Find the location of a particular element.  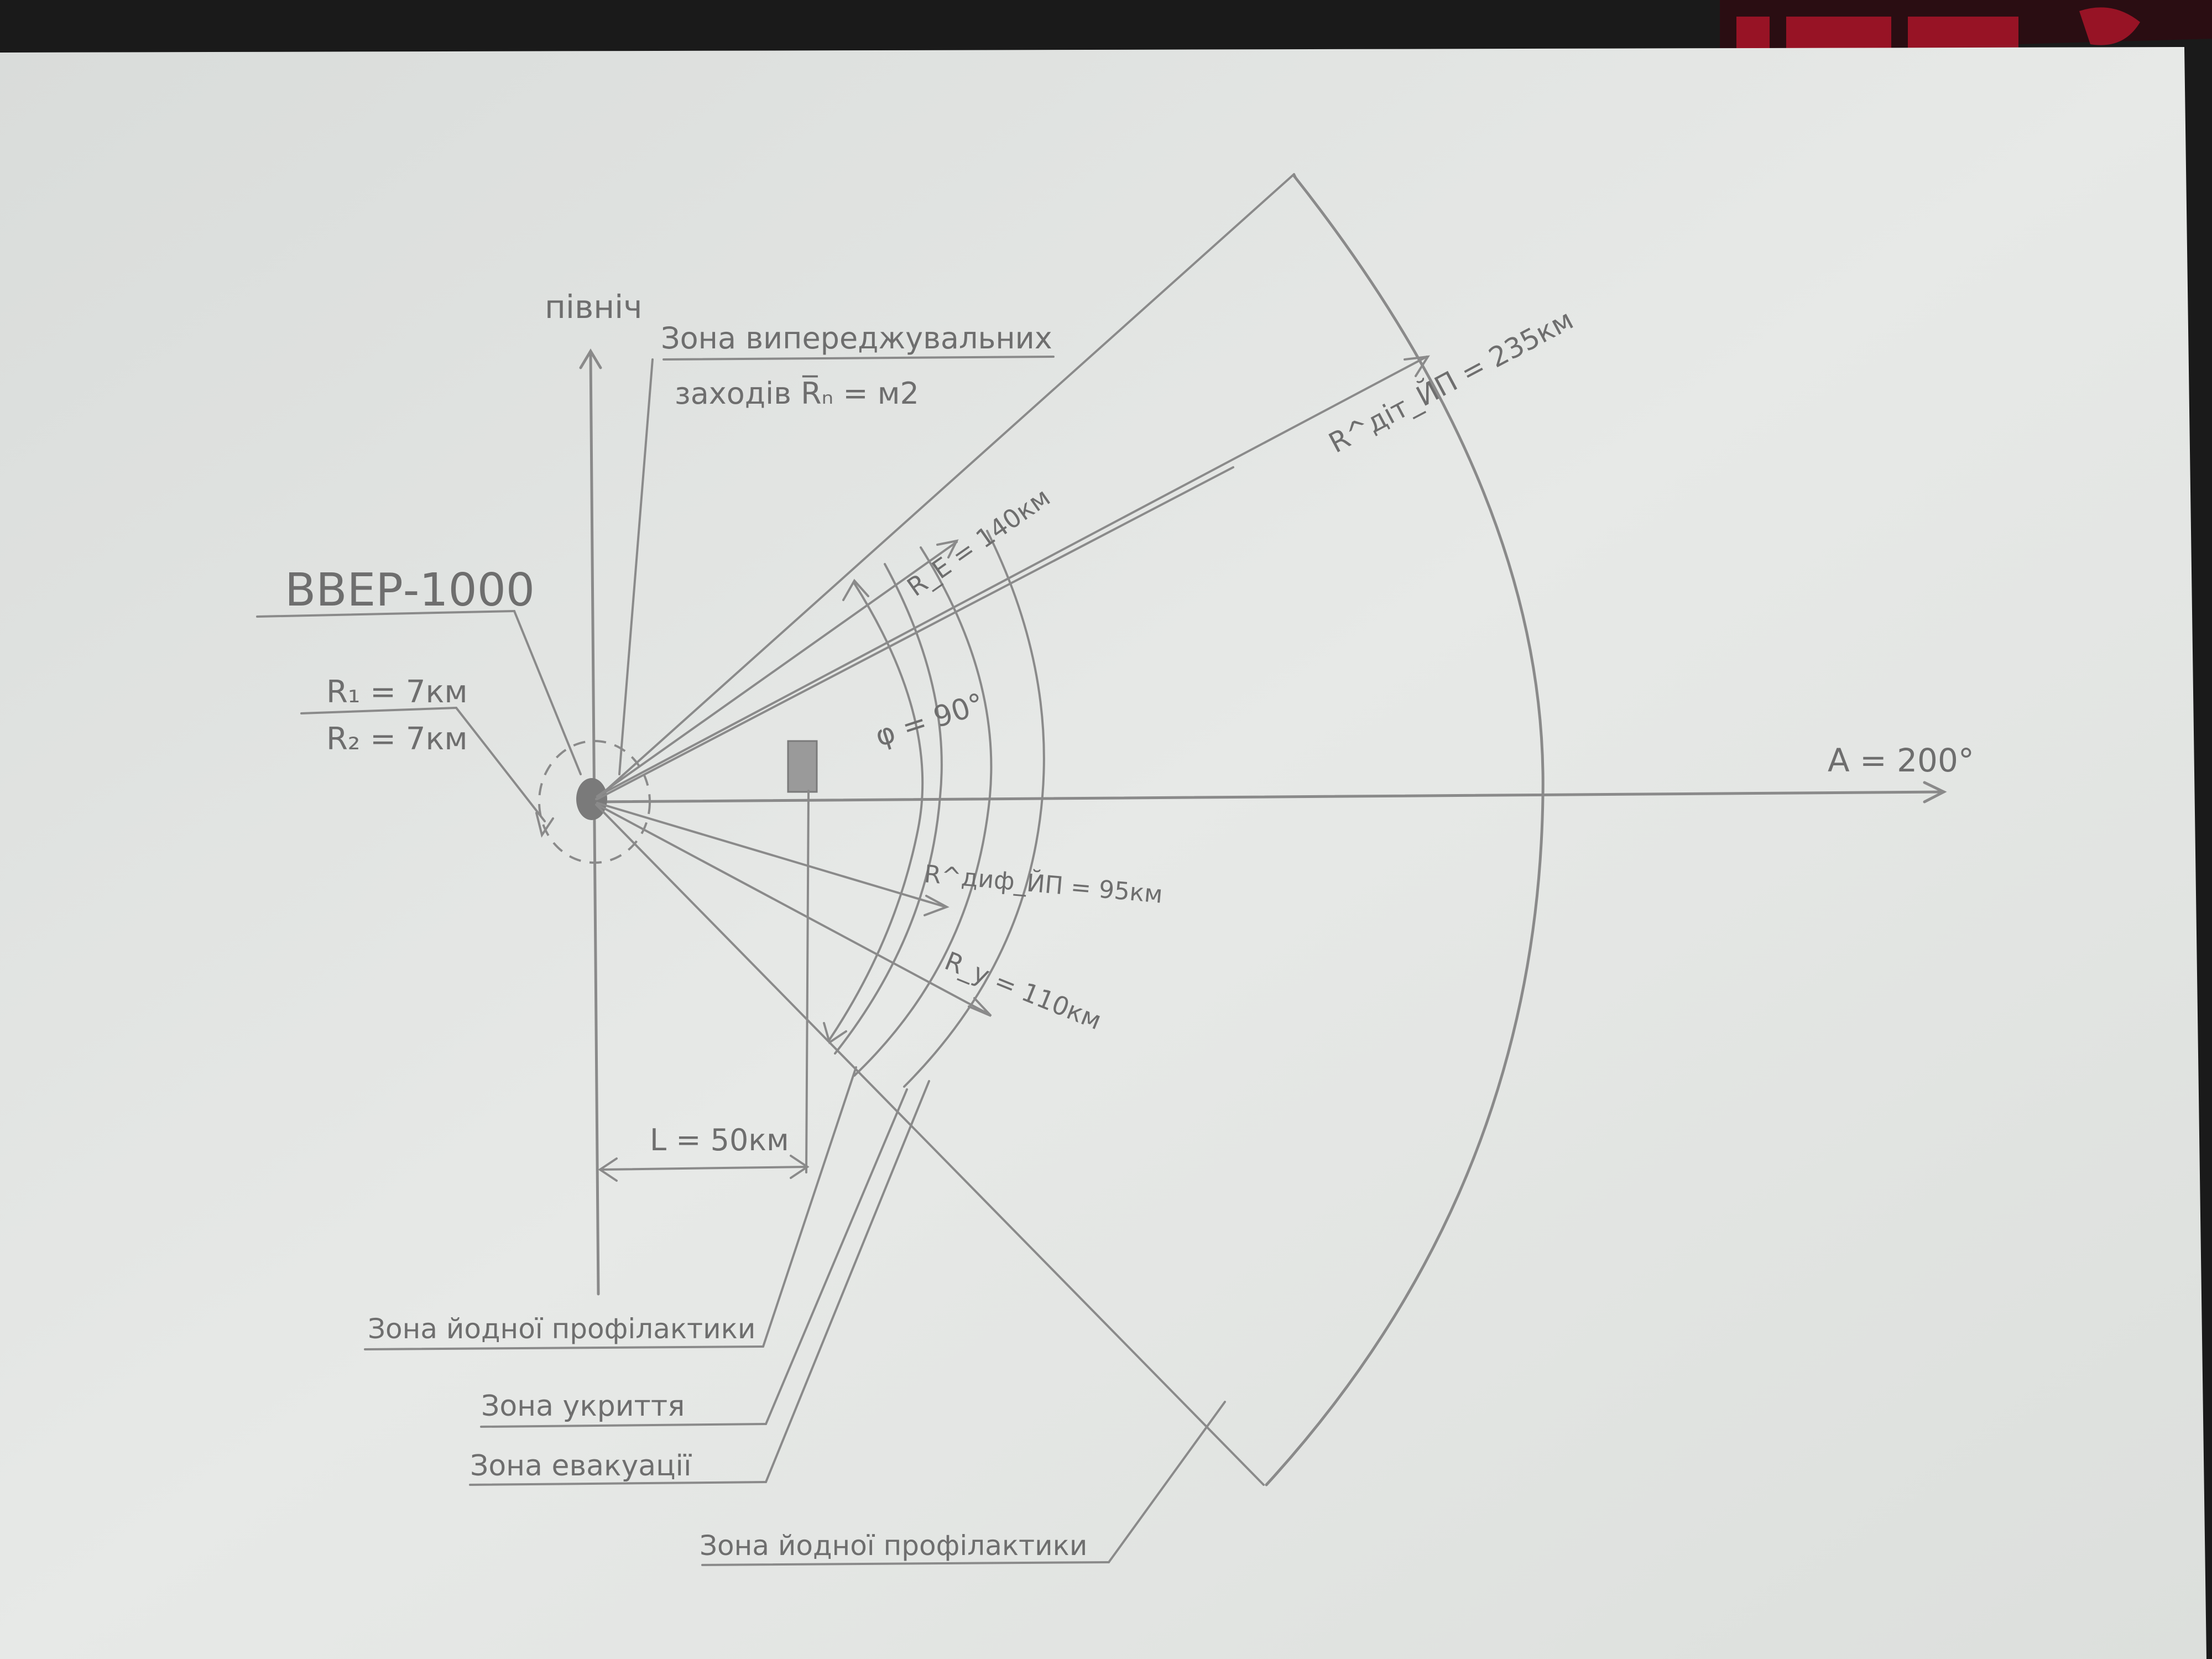

rdit-radius-line is located at coordinates (1012, 576).